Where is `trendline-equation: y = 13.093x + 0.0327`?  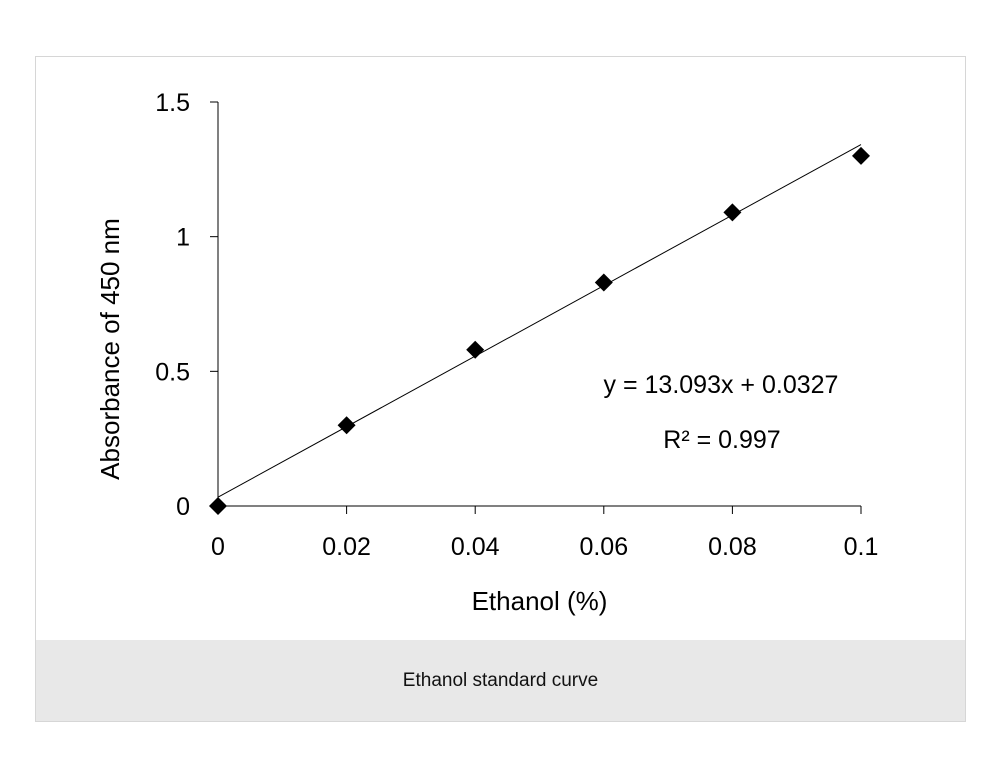 trendline-equation: y = 13.093x + 0.0327 is located at coordinates (721, 385).